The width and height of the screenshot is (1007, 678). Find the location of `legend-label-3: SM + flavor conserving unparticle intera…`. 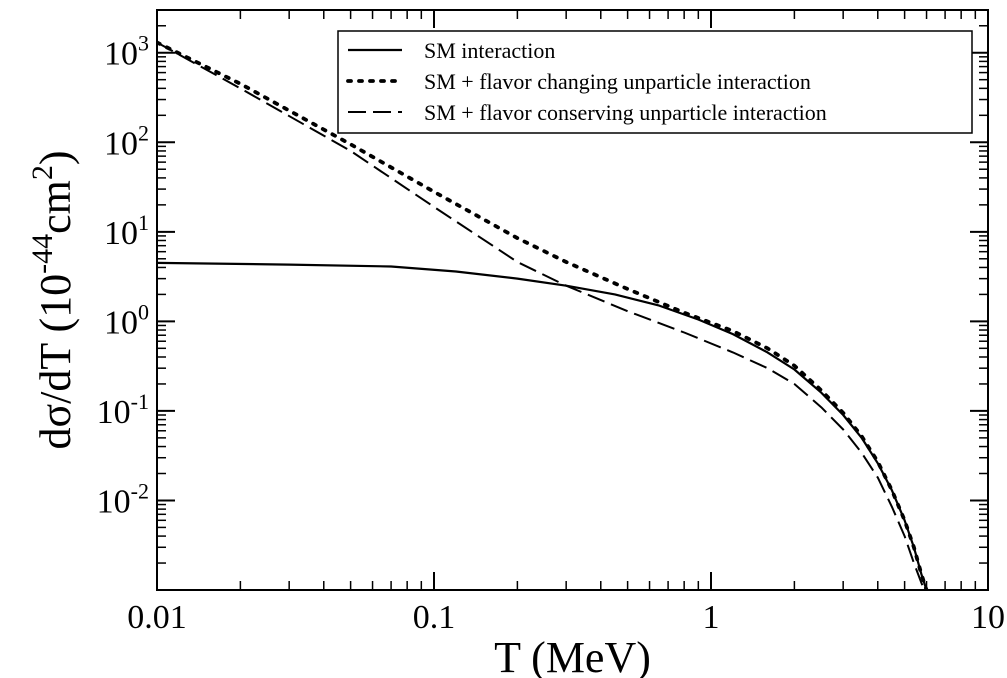

legend-label-3: SM + flavor conserving unparticle intera… is located at coordinates (625, 112).